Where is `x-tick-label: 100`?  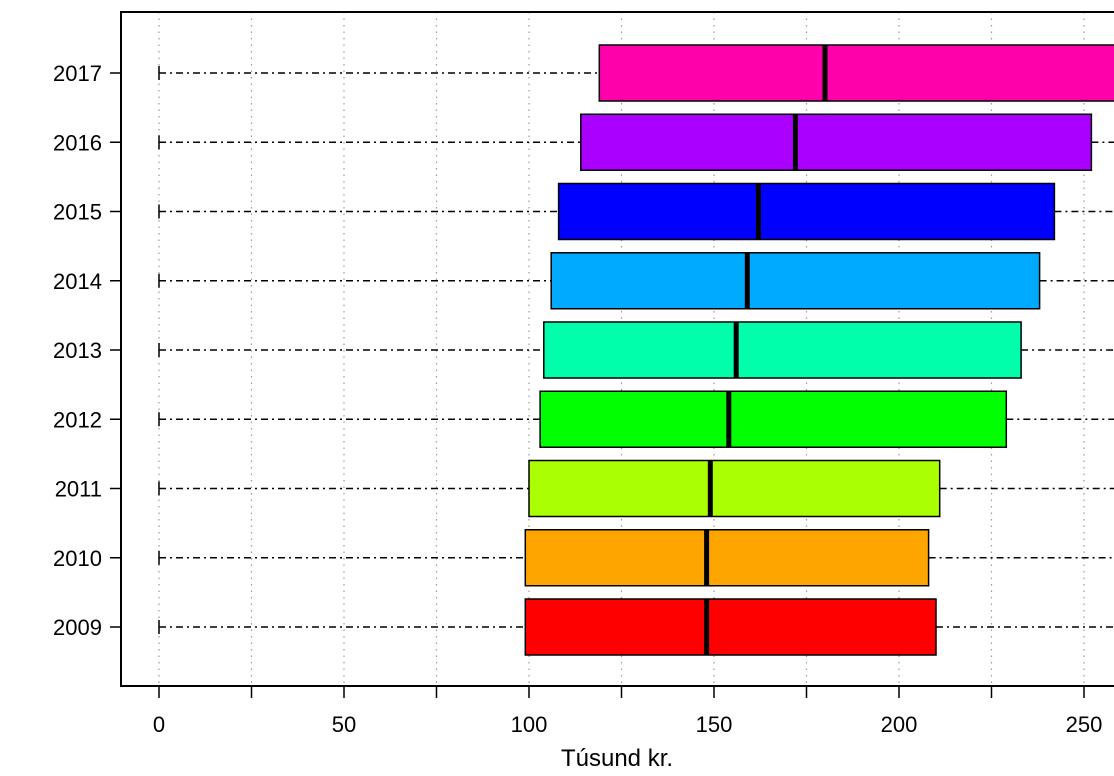
x-tick-label: 100 is located at coordinates (529, 724).